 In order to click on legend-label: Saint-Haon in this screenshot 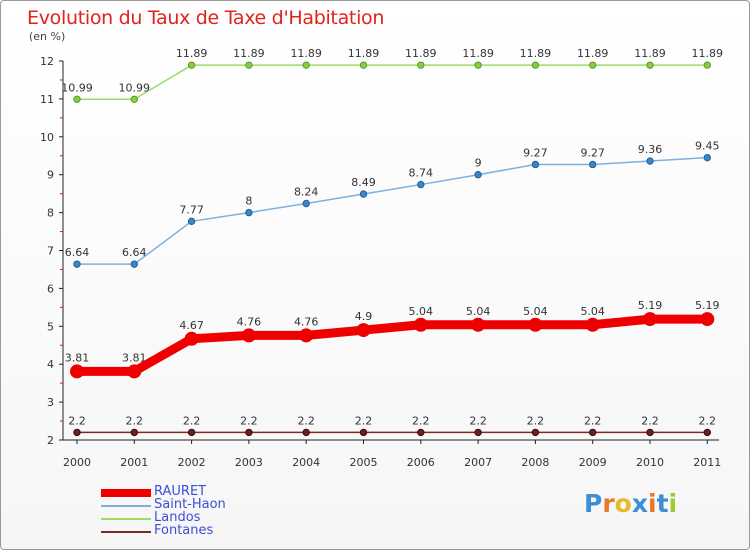, I will do `click(190, 504)`.